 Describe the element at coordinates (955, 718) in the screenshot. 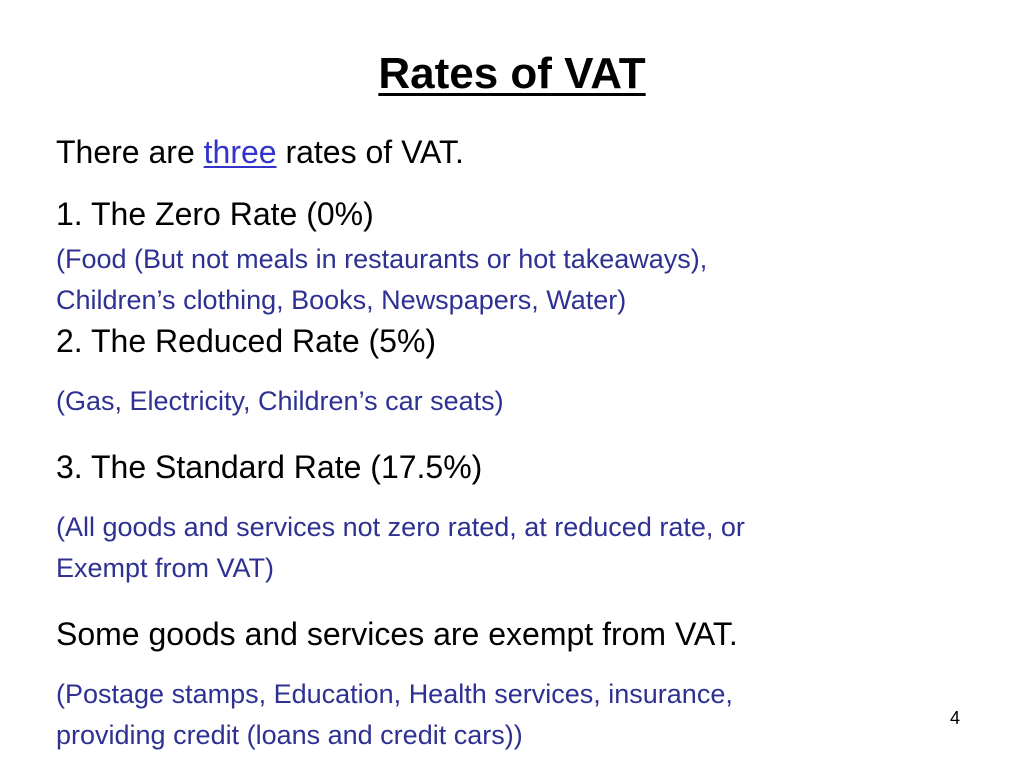

I see `page-number: 4` at that location.